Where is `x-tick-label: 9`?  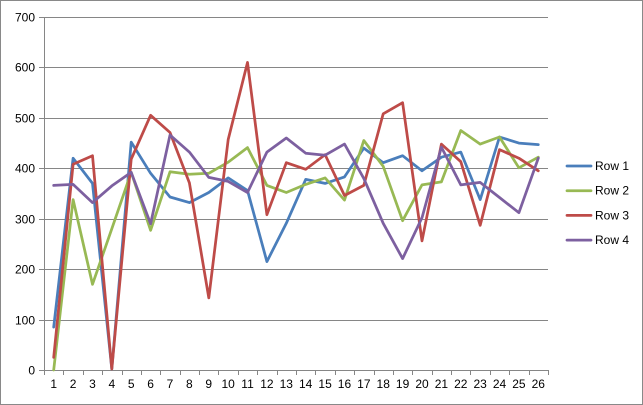
x-tick-label: 9 is located at coordinates (208, 384).